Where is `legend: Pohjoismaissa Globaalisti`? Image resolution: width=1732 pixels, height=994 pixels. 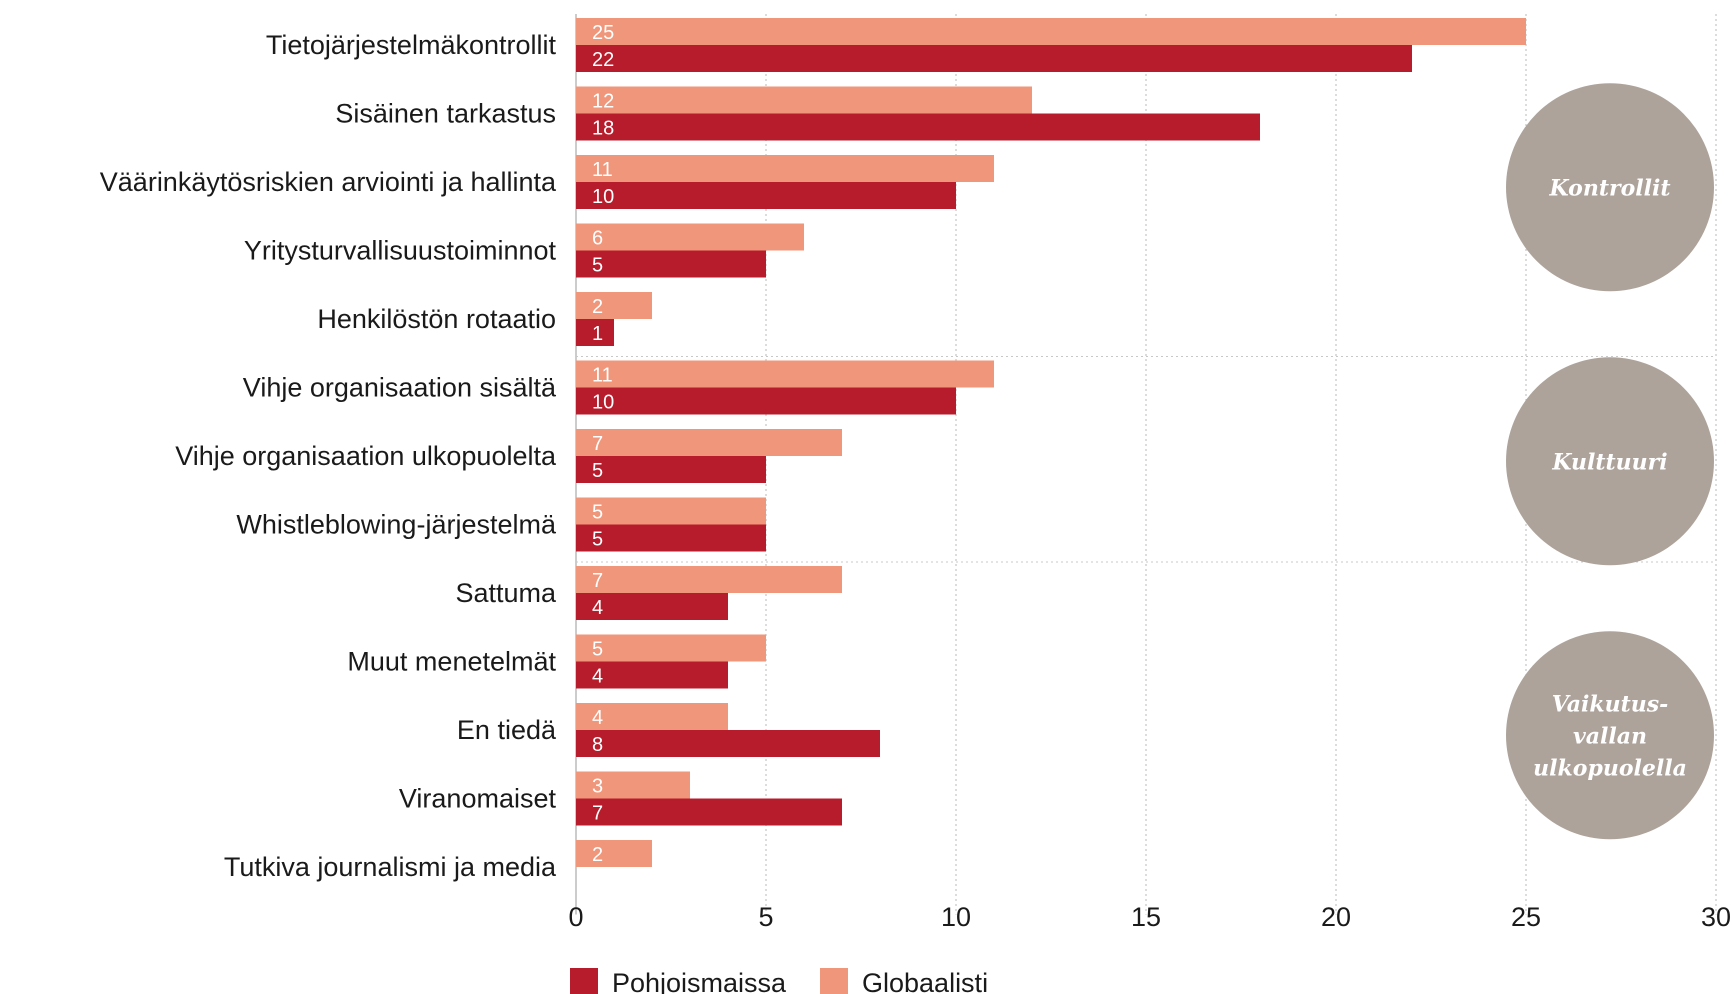
legend: Pohjoismaissa Globaalisti is located at coordinates (779, 981).